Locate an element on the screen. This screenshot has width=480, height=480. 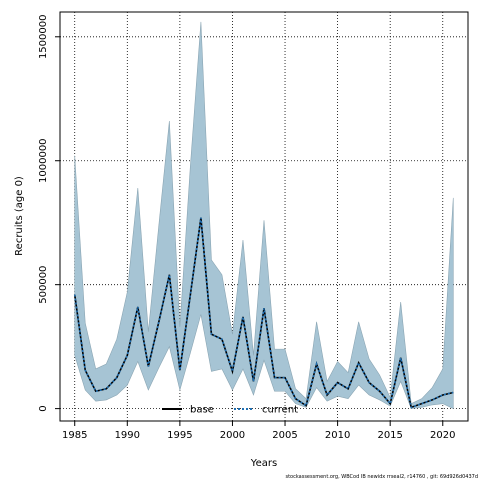
y-axis: 0 500000 1000000 1500000 is located at coordinates (49, 213).